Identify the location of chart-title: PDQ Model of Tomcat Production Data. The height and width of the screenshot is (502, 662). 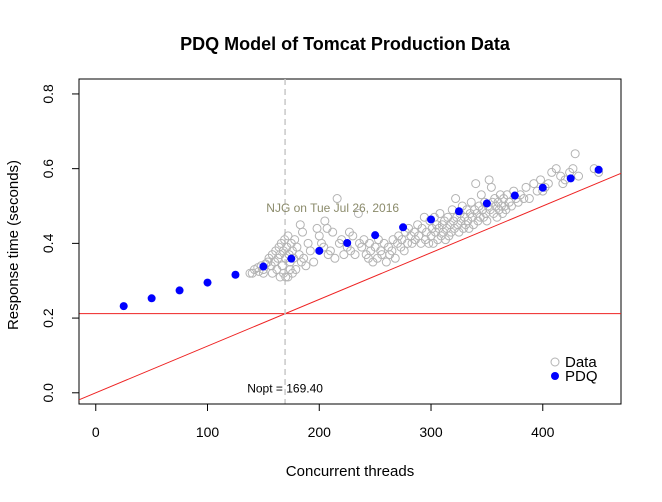
(345, 44).